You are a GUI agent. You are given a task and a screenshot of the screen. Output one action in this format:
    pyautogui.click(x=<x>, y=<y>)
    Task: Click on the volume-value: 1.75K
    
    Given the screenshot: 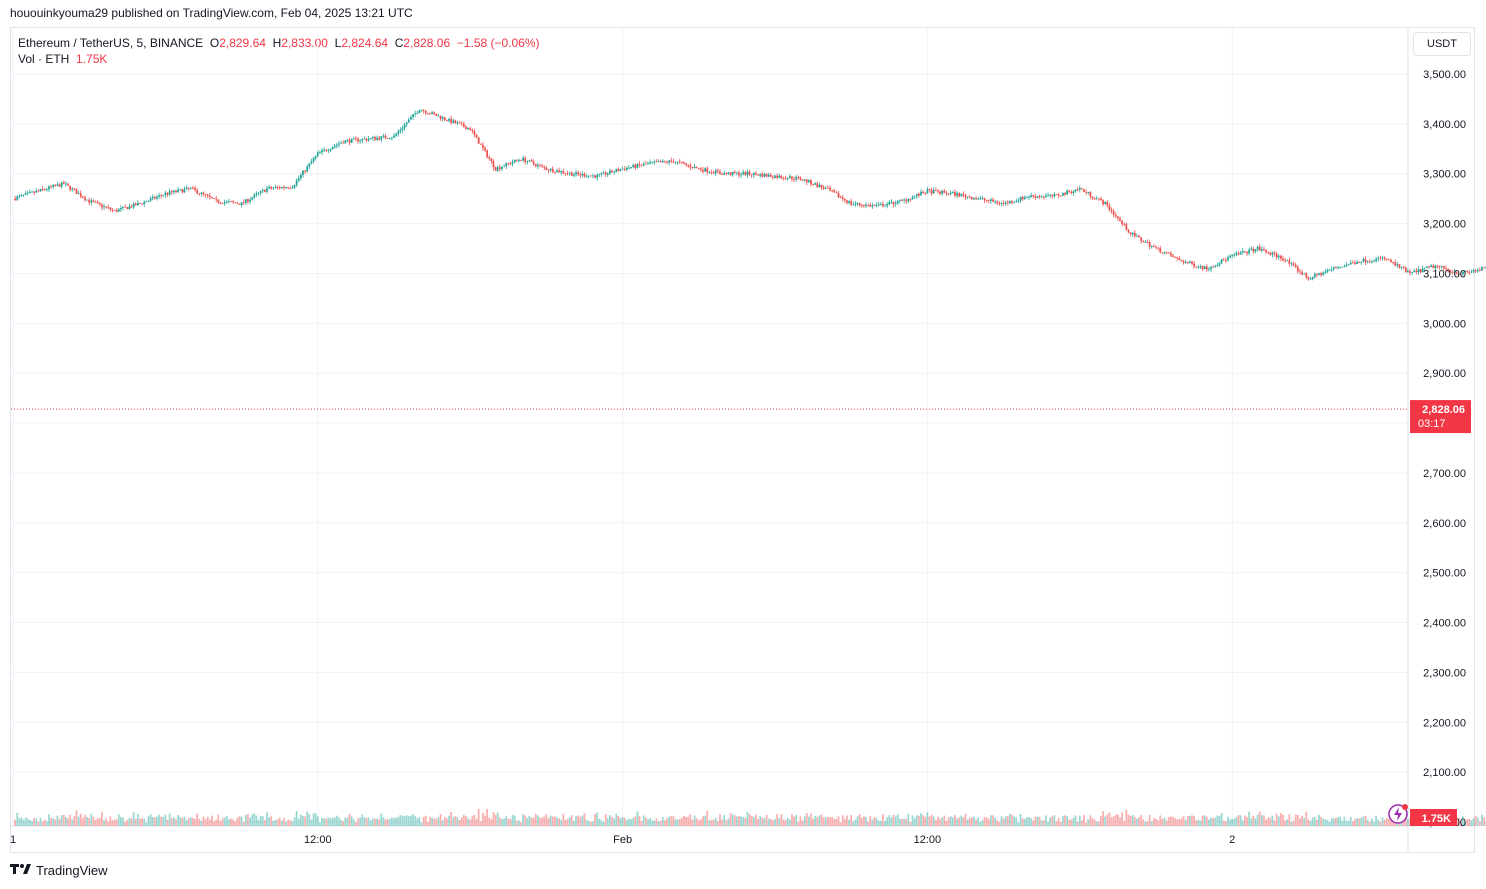 What is the action you would take?
    pyautogui.click(x=92, y=59)
    